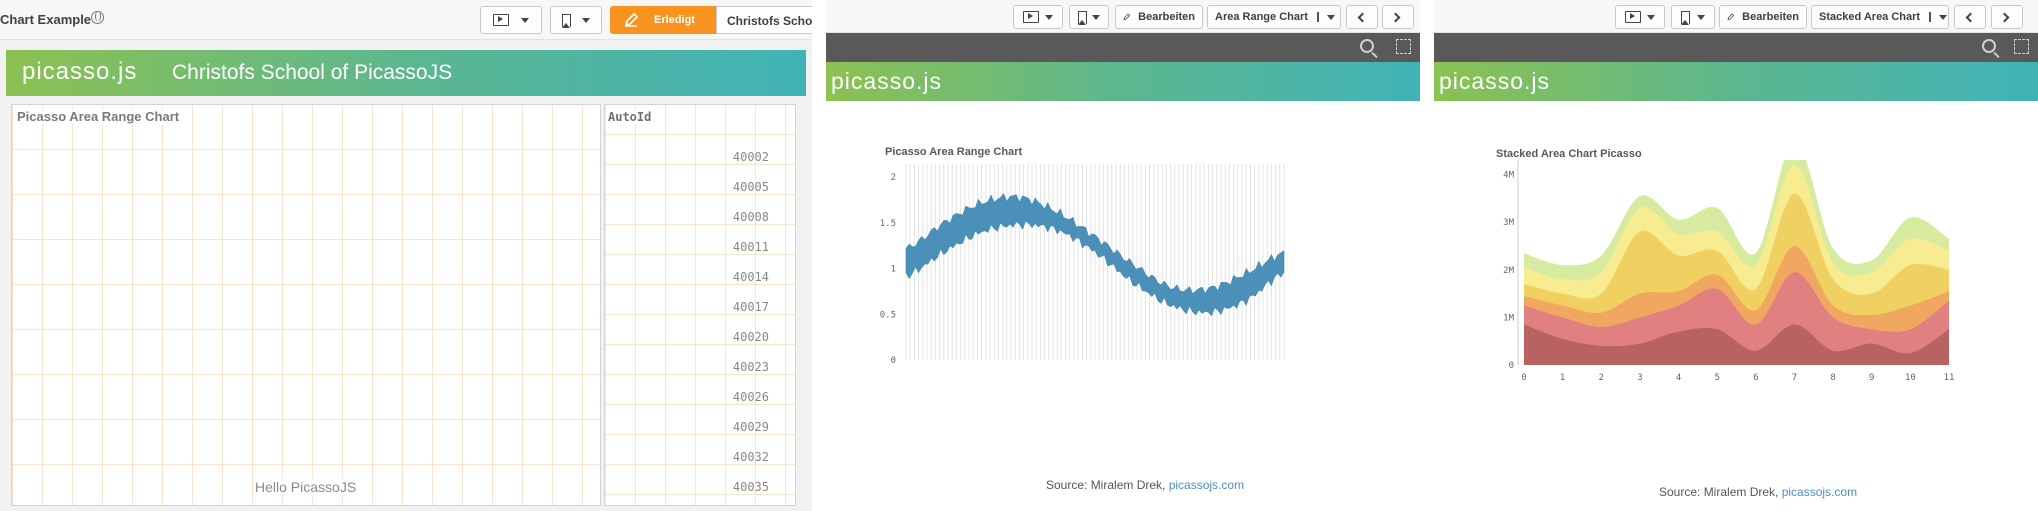 The width and height of the screenshot is (2038, 511). I want to click on globe-icon, so click(97, 17).